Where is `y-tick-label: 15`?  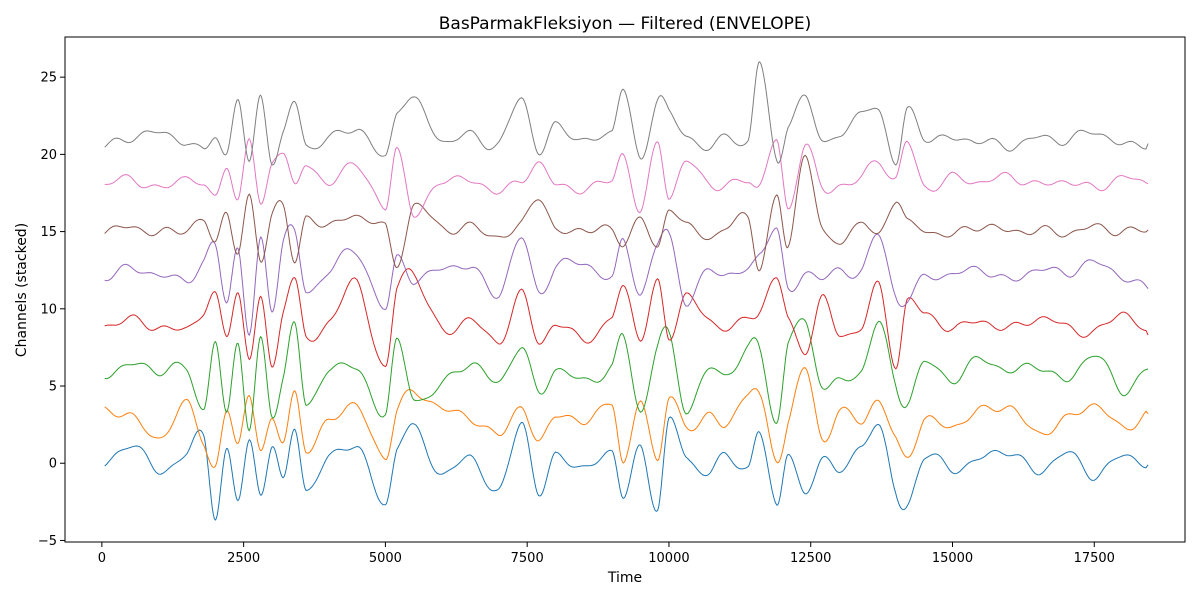
y-tick-label: 15 is located at coordinates (48, 232).